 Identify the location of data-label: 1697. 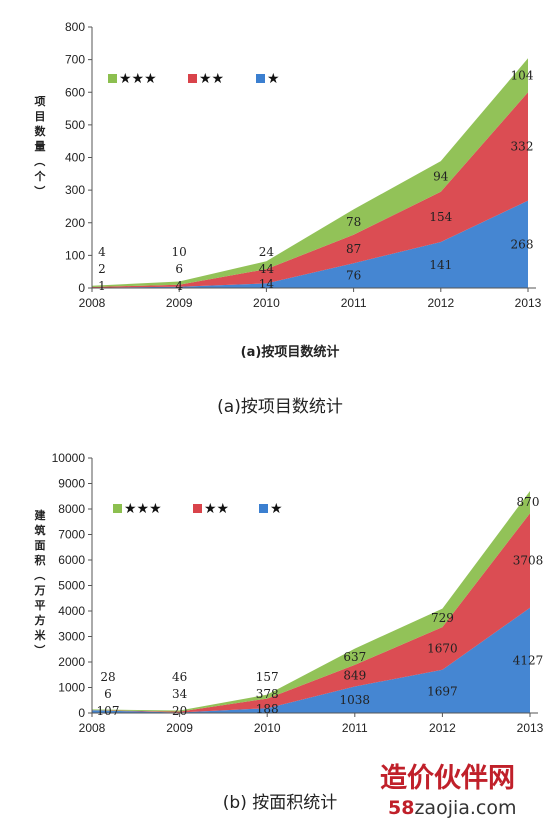
(442, 691).